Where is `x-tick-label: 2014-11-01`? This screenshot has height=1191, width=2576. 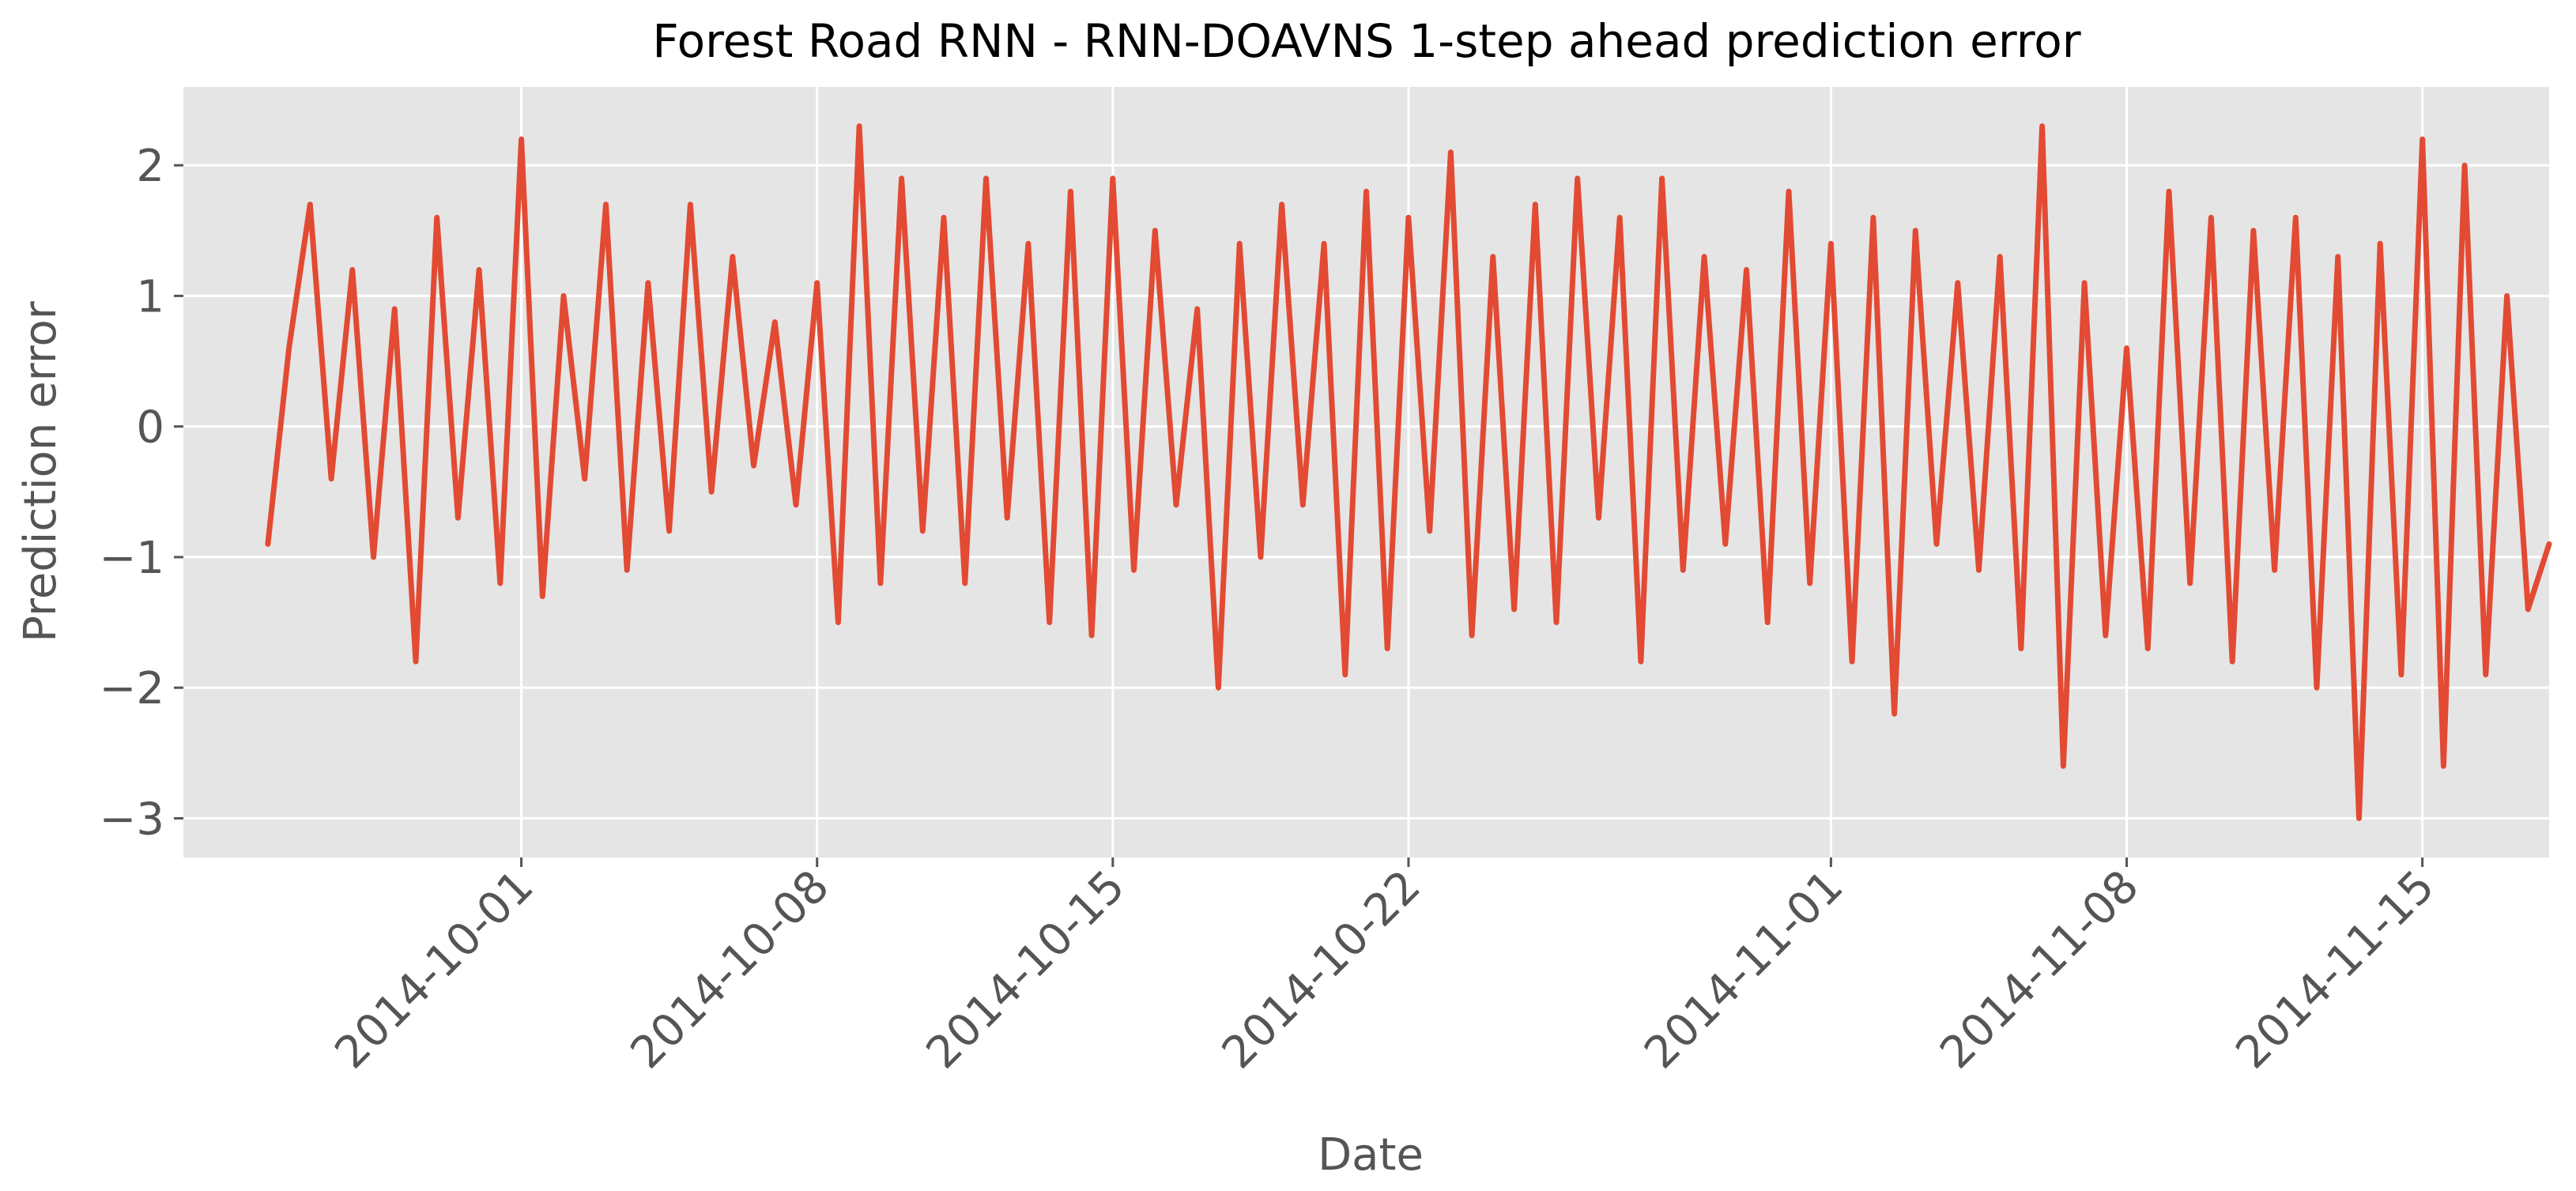
x-tick-label: 2014-11-01 is located at coordinates (1744, 970).